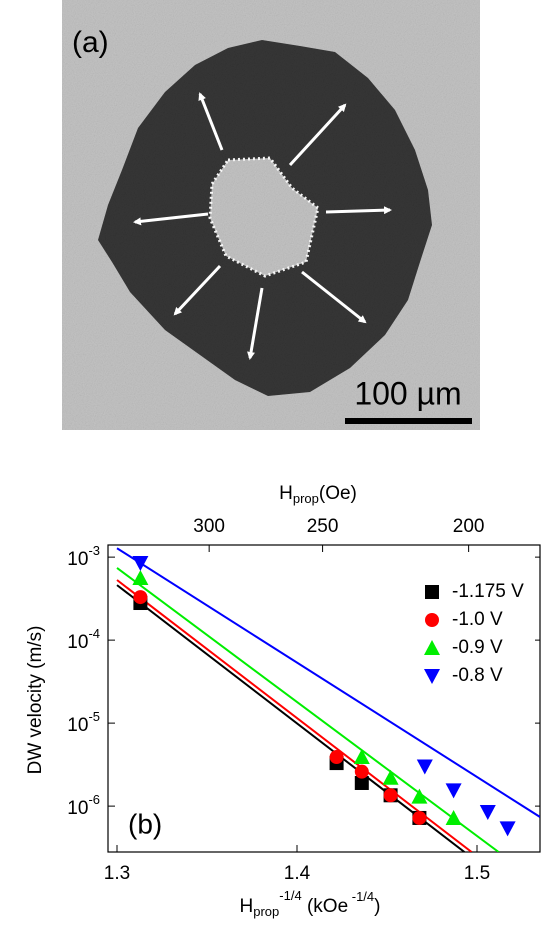 Image resolution: width=541 pixels, height=926 pixels. What do you see at coordinates (325, 906) in the screenshot?
I see `x-label-part: (kOe` at bounding box center [325, 906].